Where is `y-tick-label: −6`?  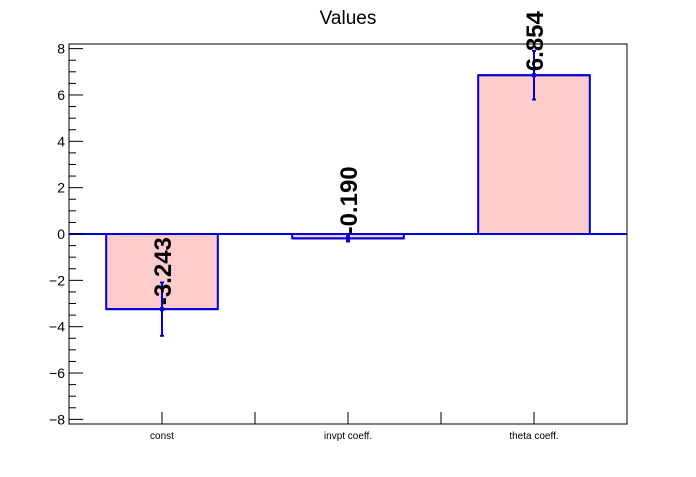 y-tick-label: −6 is located at coordinates (57, 373).